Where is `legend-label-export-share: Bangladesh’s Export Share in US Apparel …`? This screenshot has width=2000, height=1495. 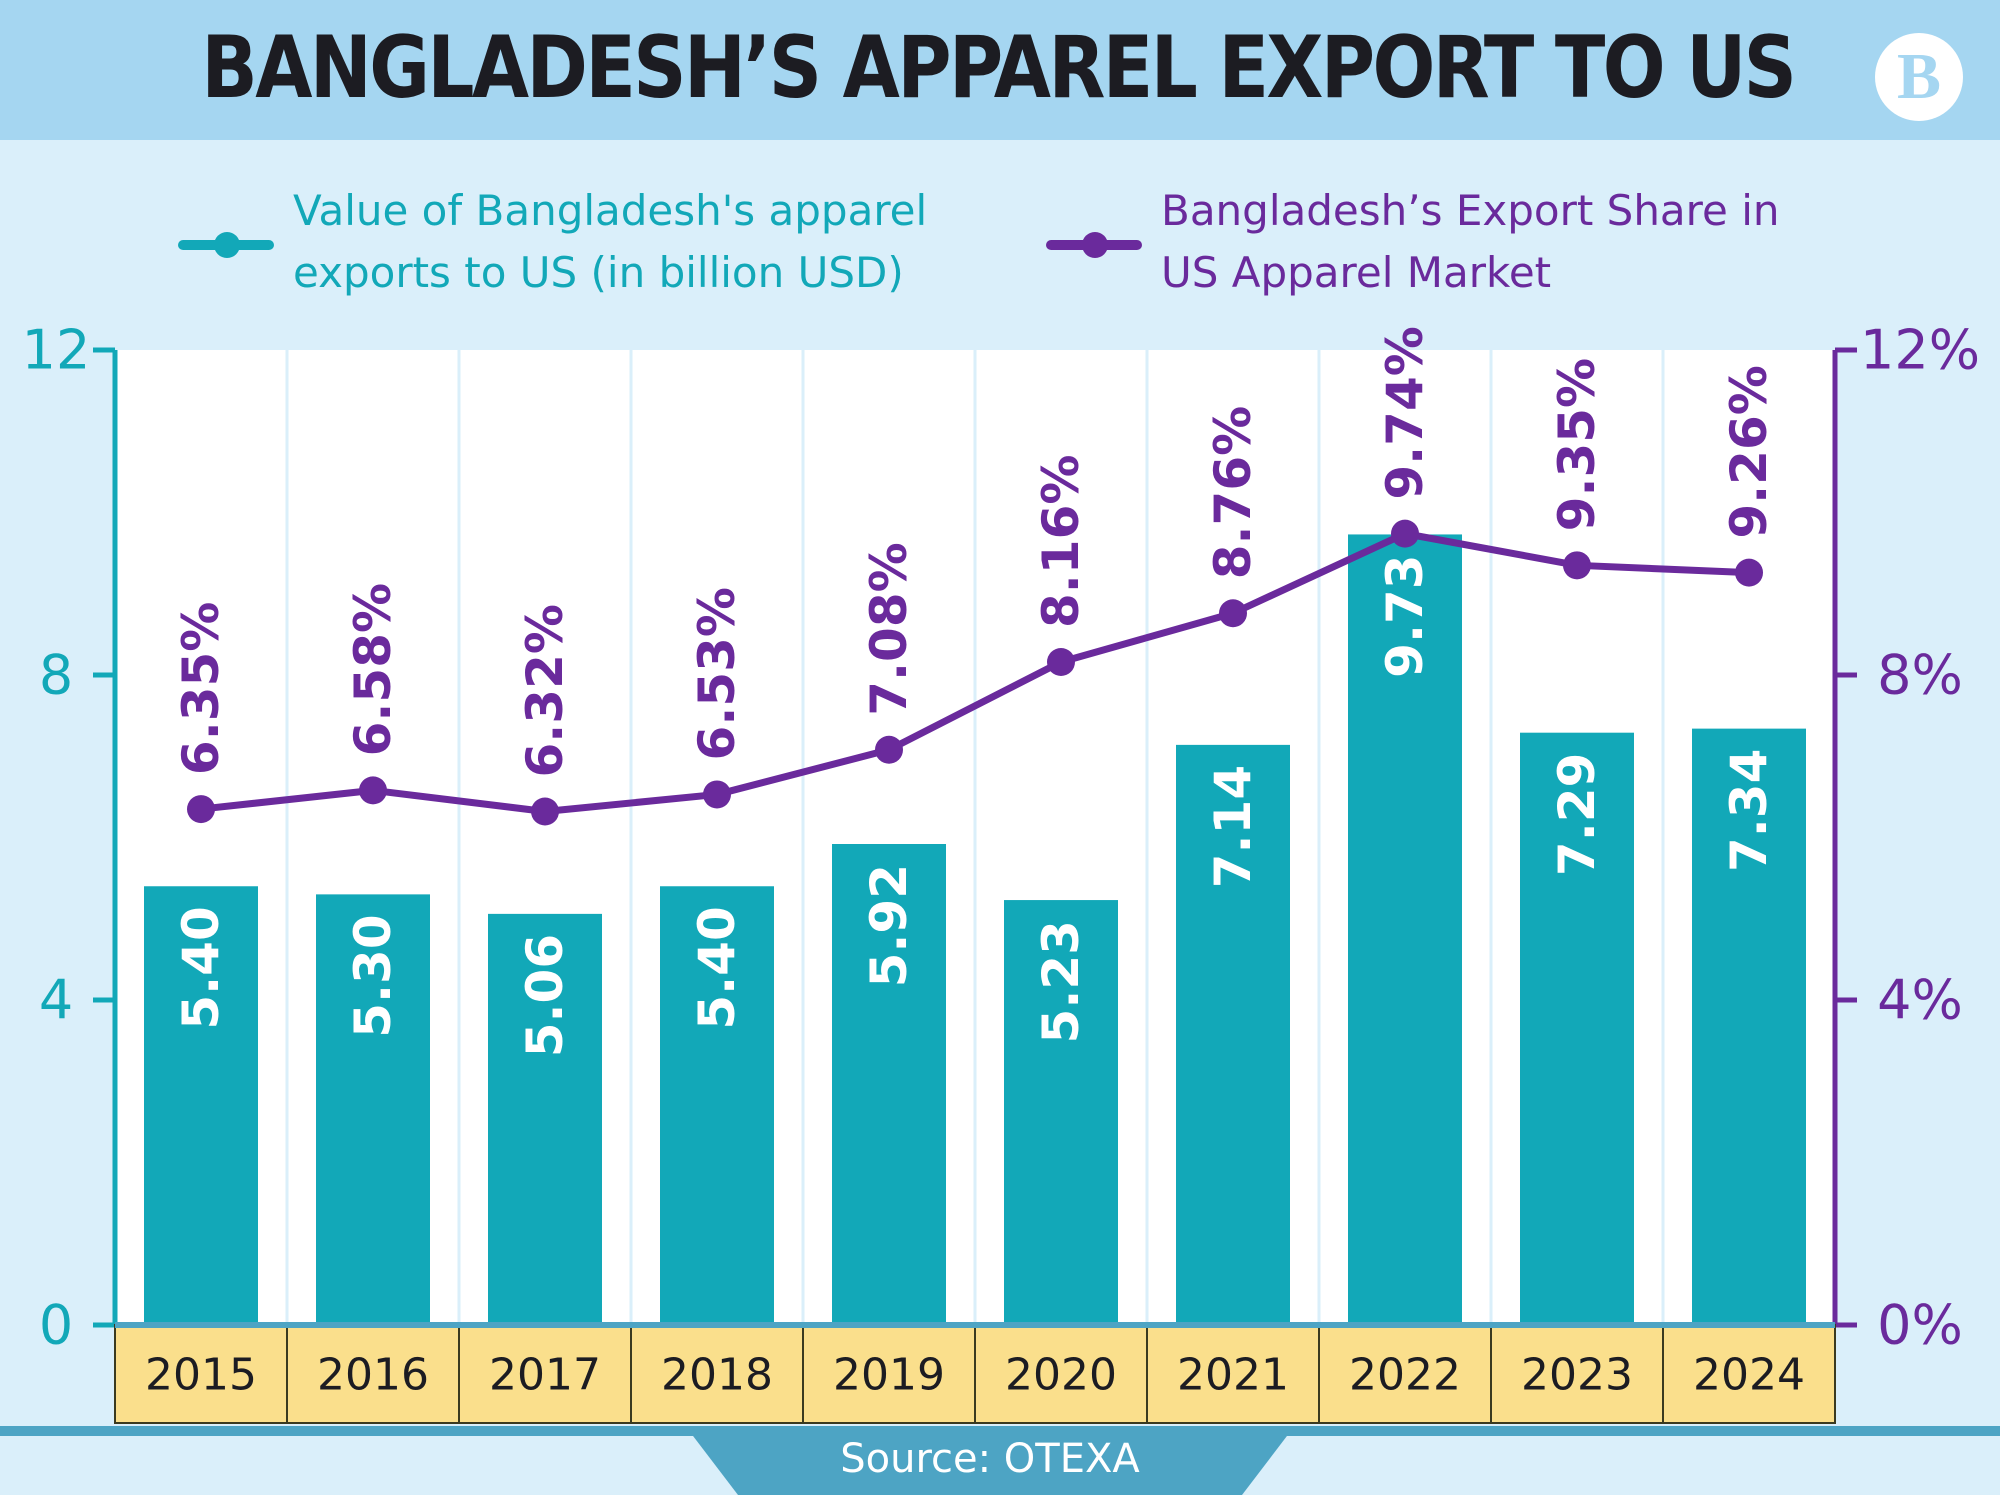 legend-label-export-share: Bangladesh’s Export Share in US Apparel … is located at coordinates (1470, 241).